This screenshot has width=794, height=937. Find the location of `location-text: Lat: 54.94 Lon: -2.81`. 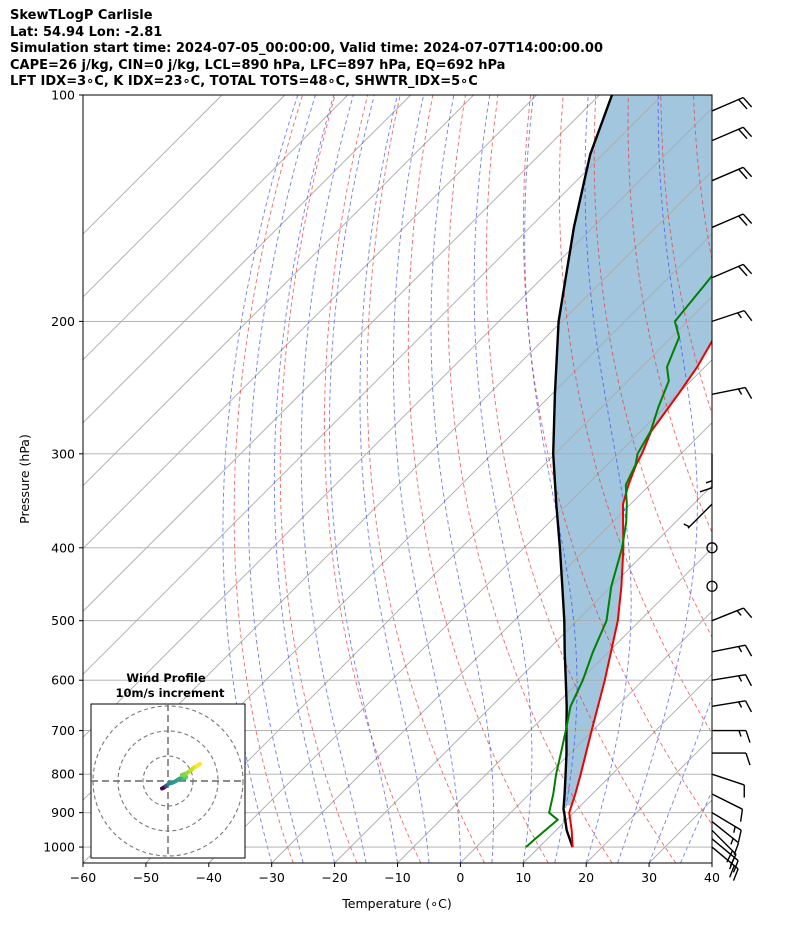

location-text: Lat: 54.94 Lon: -2.81 is located at coordinates (86, 32).